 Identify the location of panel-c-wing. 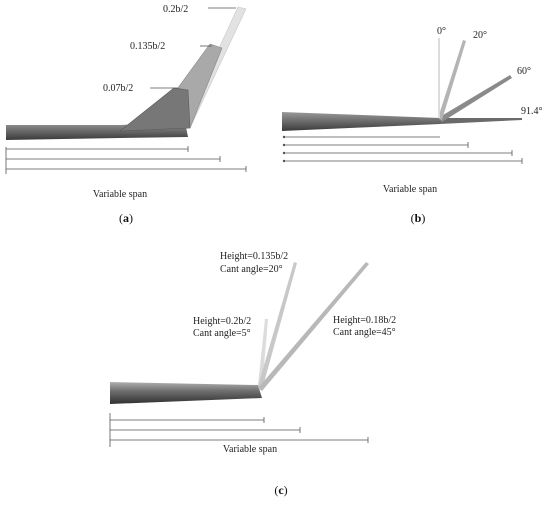
(186, 393).